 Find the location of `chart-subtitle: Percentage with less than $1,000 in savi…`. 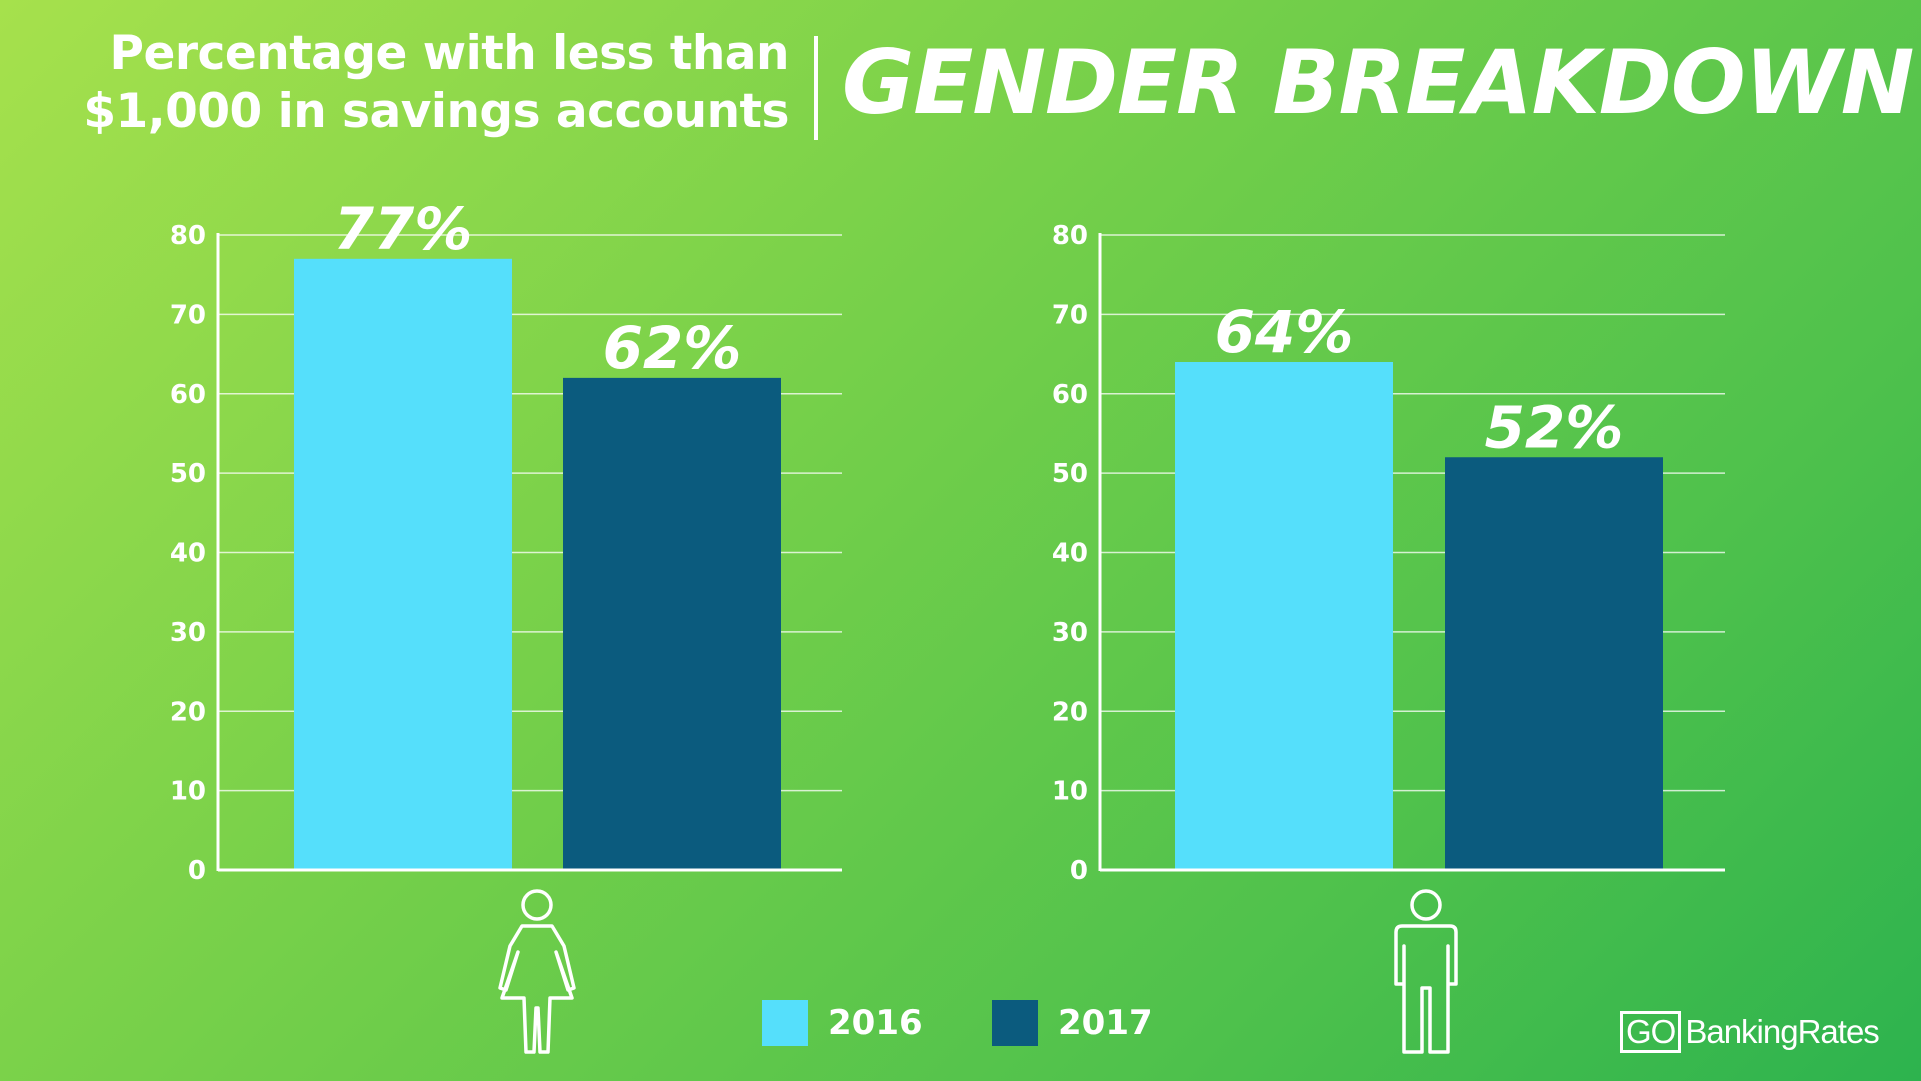

chart-subtitle: Percentage with less than $1,000 in savi… is located at coordinates (436, 82).